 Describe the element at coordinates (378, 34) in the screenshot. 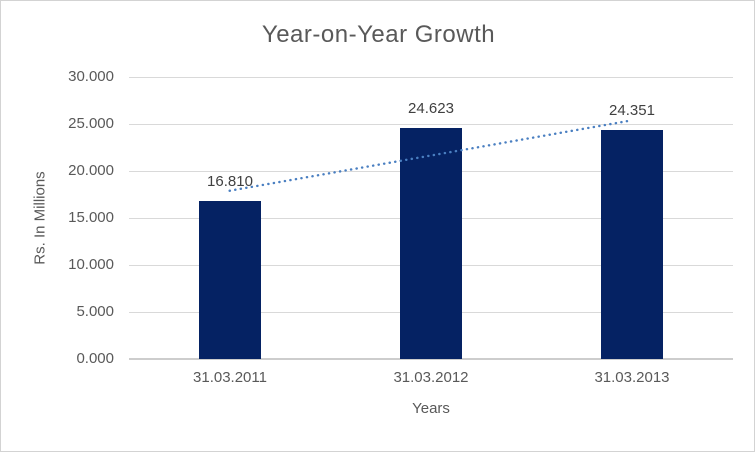

I see `chart-title: Year-on-Year Growth` at that location.